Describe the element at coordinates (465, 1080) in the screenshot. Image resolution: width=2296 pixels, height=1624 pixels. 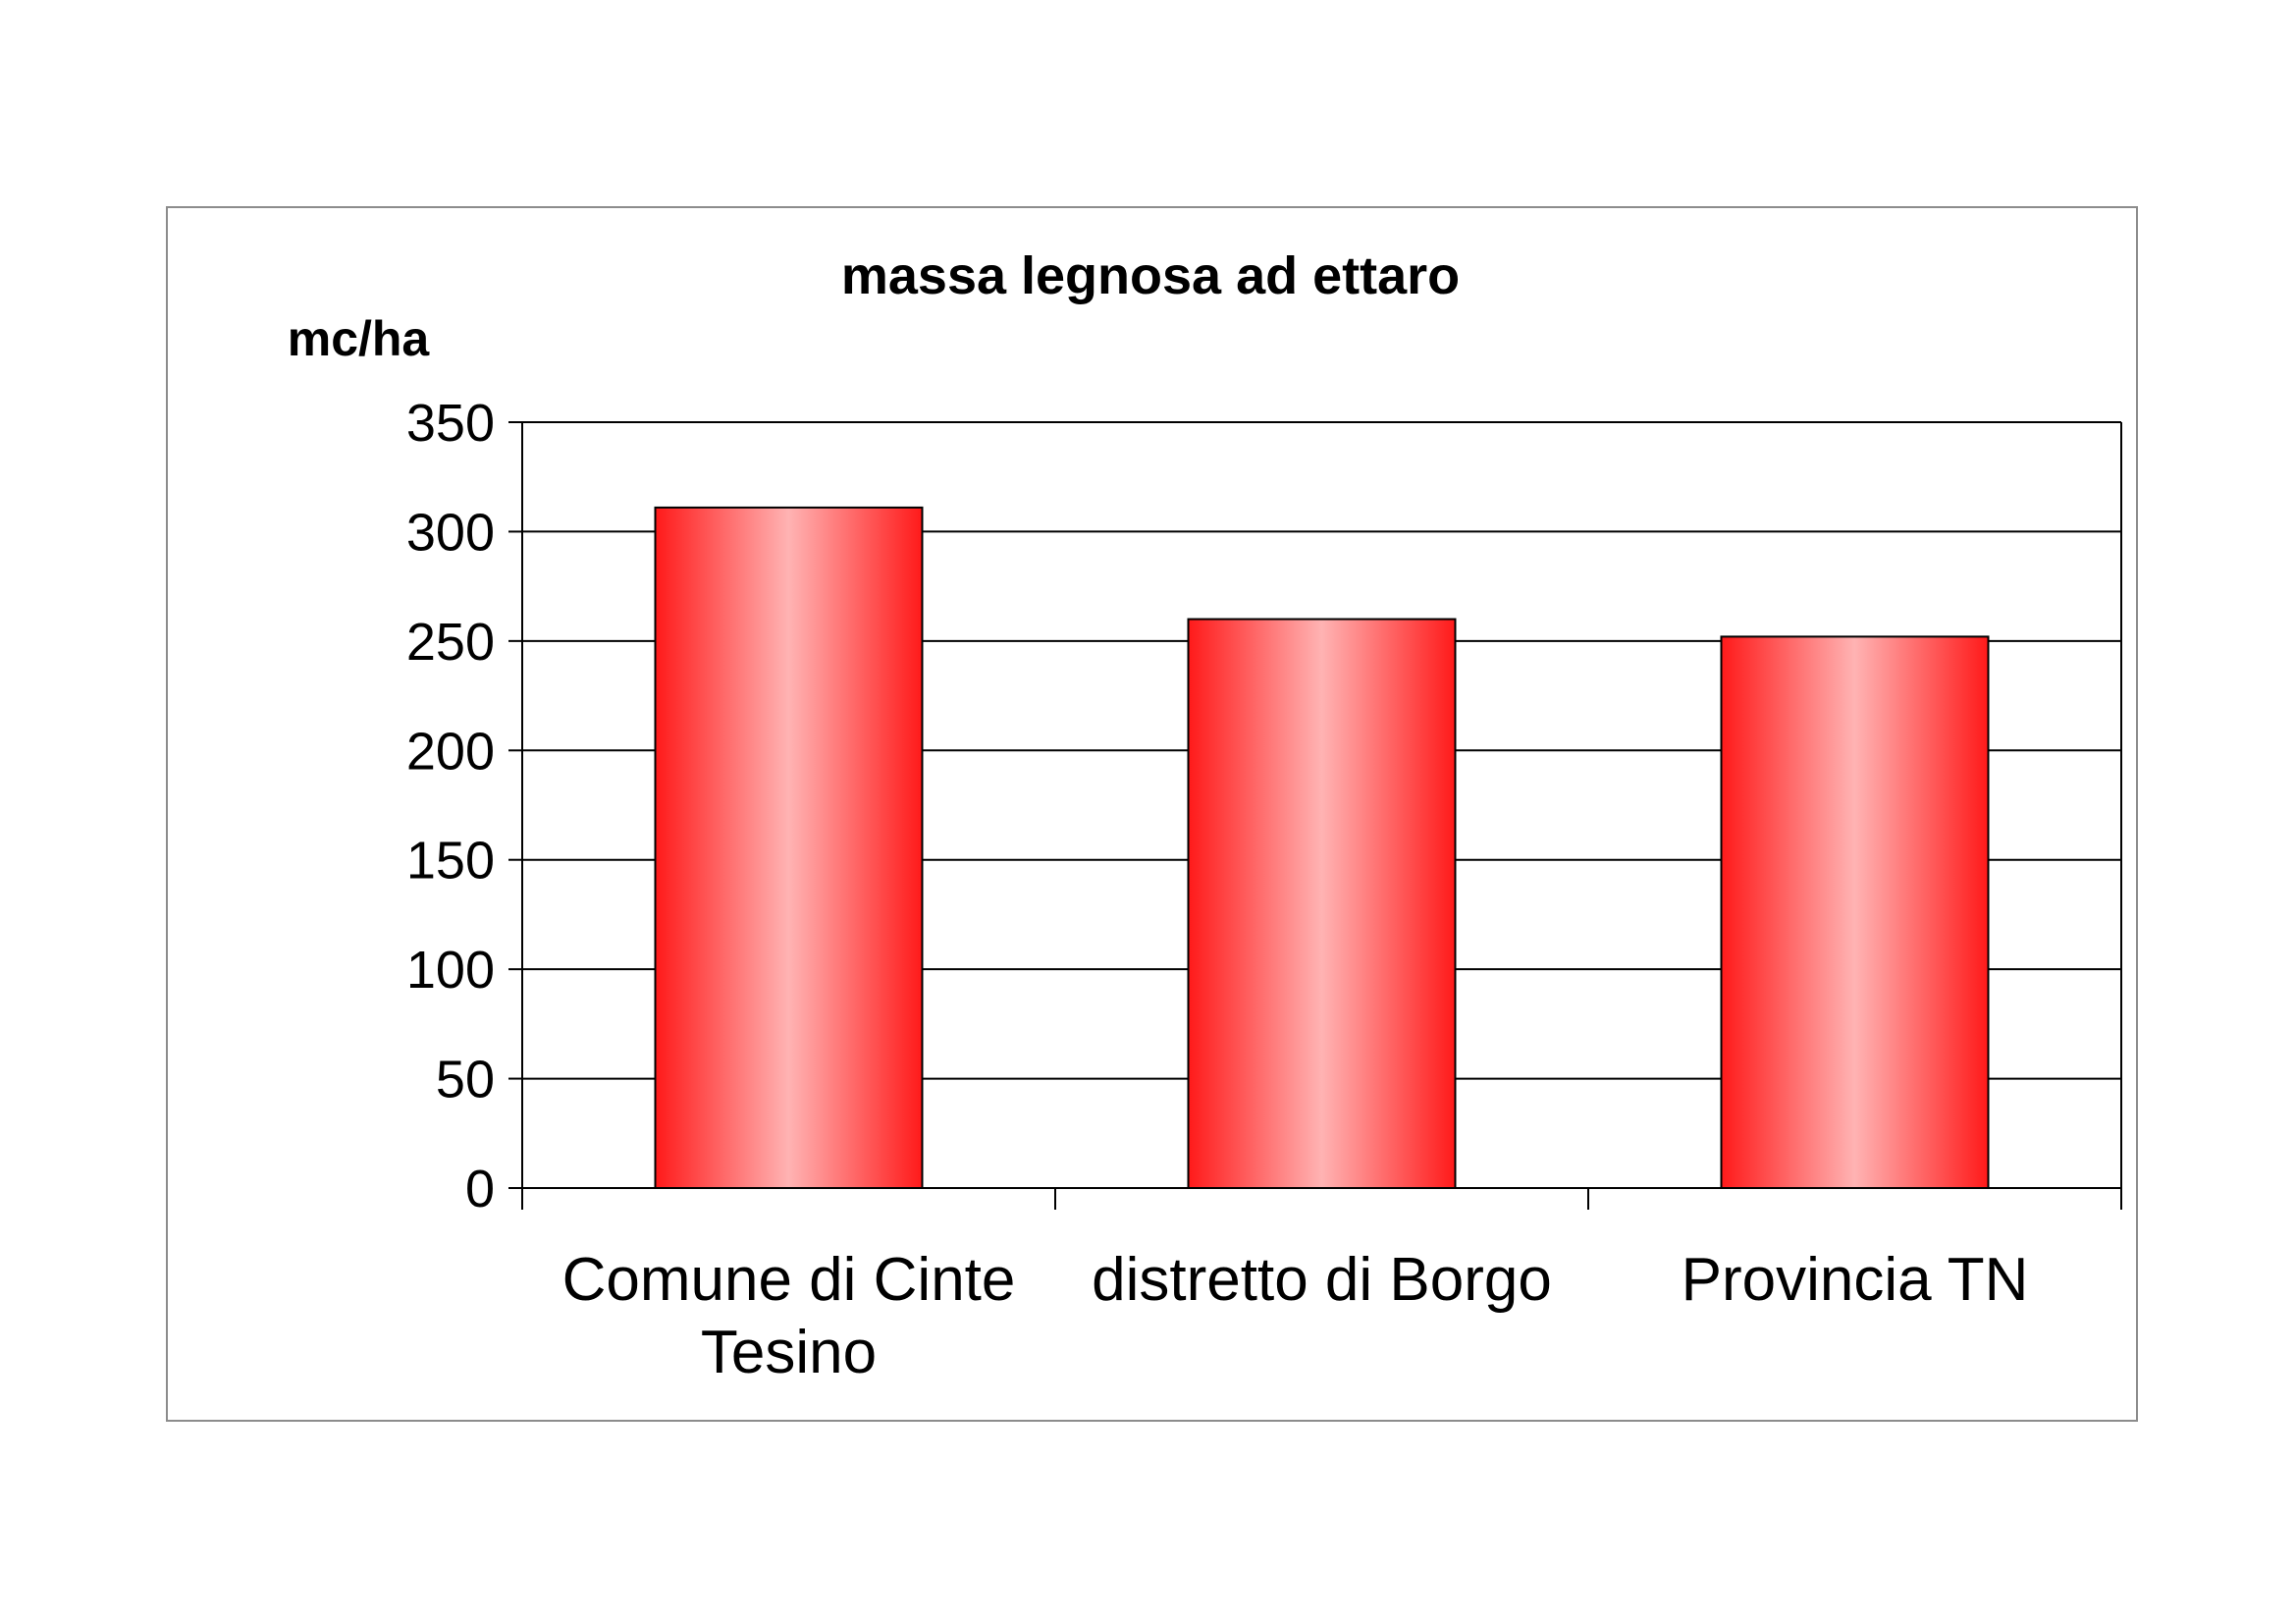
I see `y-tick-label: 50` at that location.